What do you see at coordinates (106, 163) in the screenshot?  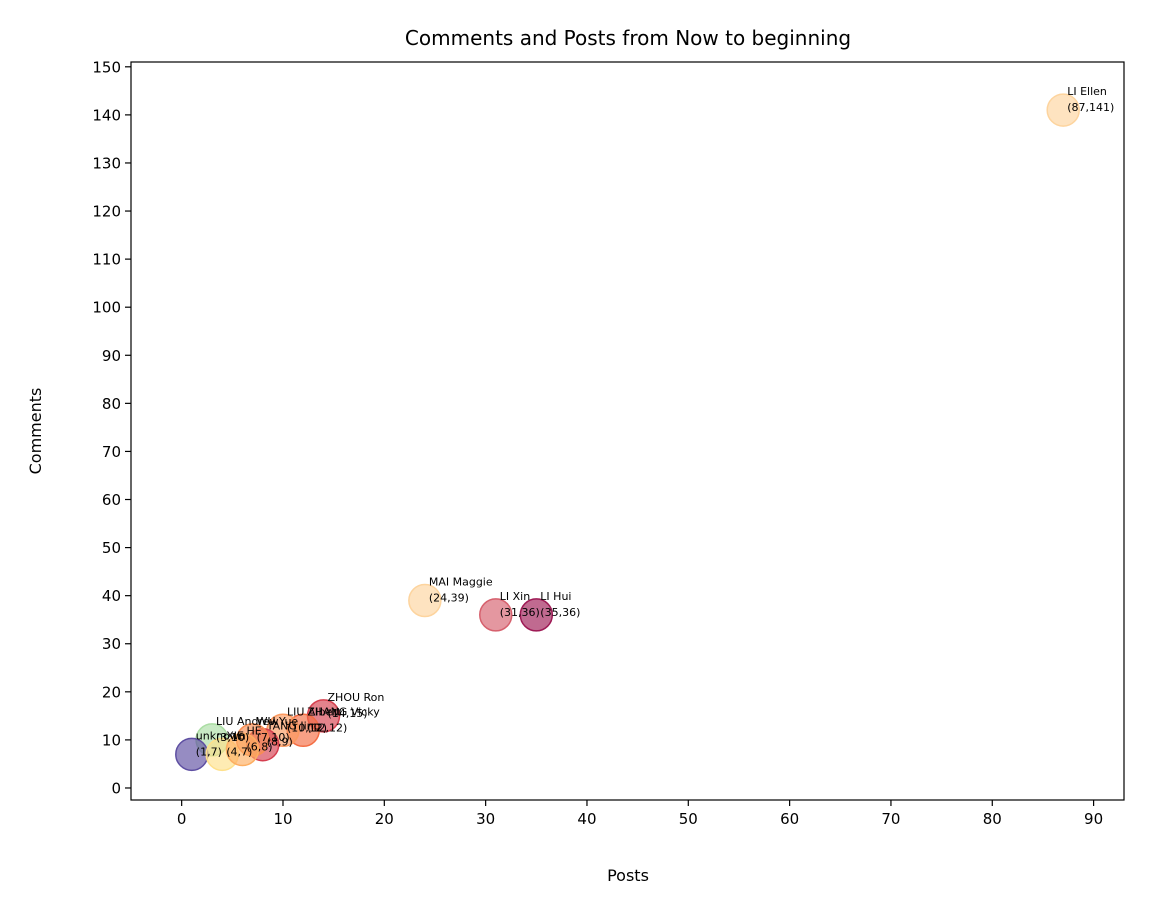 I see `y-tick-label: 130` at bounding box center [106, 163].